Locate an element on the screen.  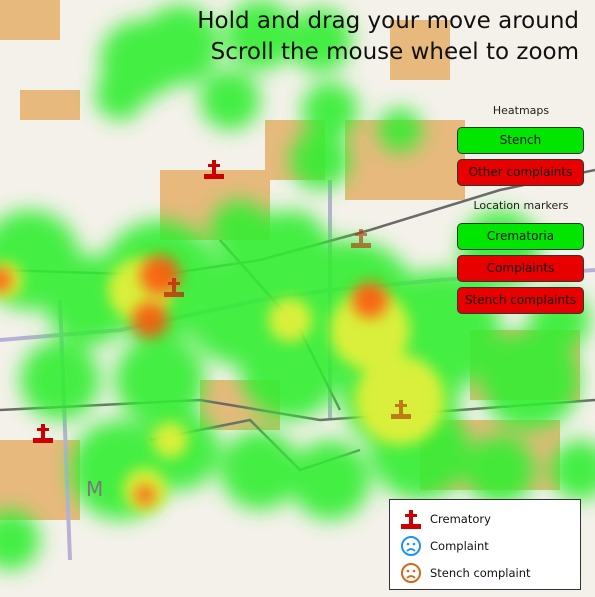
legend-row-crematory: Crematory is located at coordinates (445, 519).